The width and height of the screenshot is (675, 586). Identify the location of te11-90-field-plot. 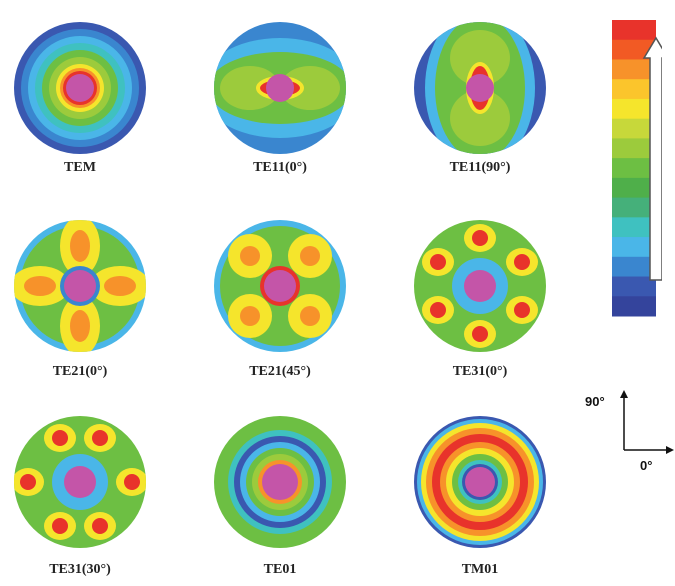
(480, 88).